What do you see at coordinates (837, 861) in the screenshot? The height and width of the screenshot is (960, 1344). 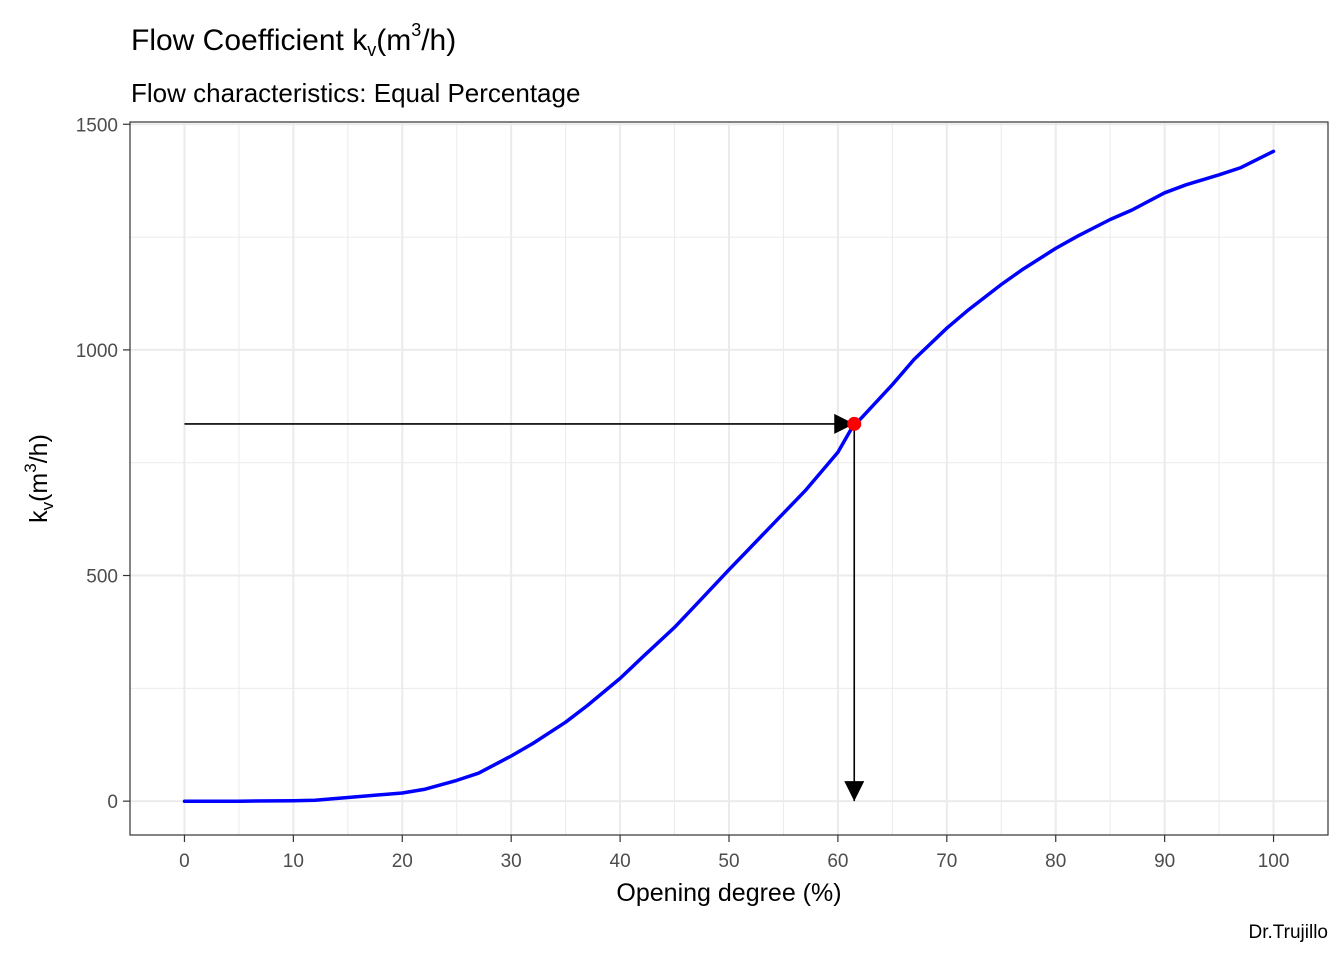 I see `x-tick-label: 60` at bounding box center [837, 861].